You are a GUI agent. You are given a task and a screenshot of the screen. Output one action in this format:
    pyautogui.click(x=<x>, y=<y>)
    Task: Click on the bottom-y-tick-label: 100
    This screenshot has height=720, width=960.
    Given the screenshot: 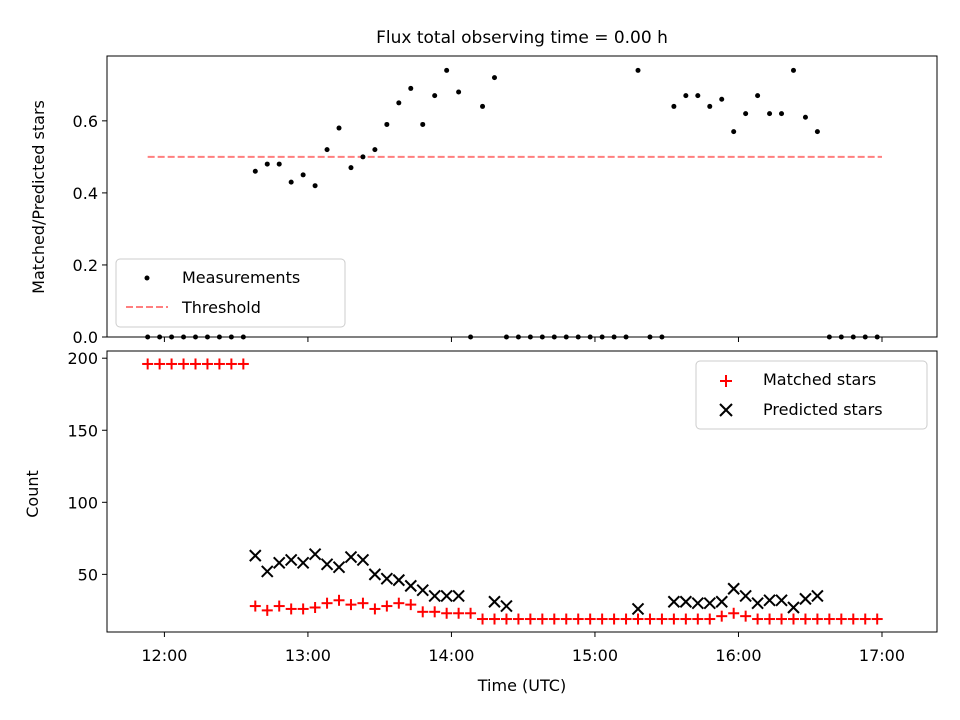 What is the action you would take?
    pyautogui.click(x=82, y=502)
    